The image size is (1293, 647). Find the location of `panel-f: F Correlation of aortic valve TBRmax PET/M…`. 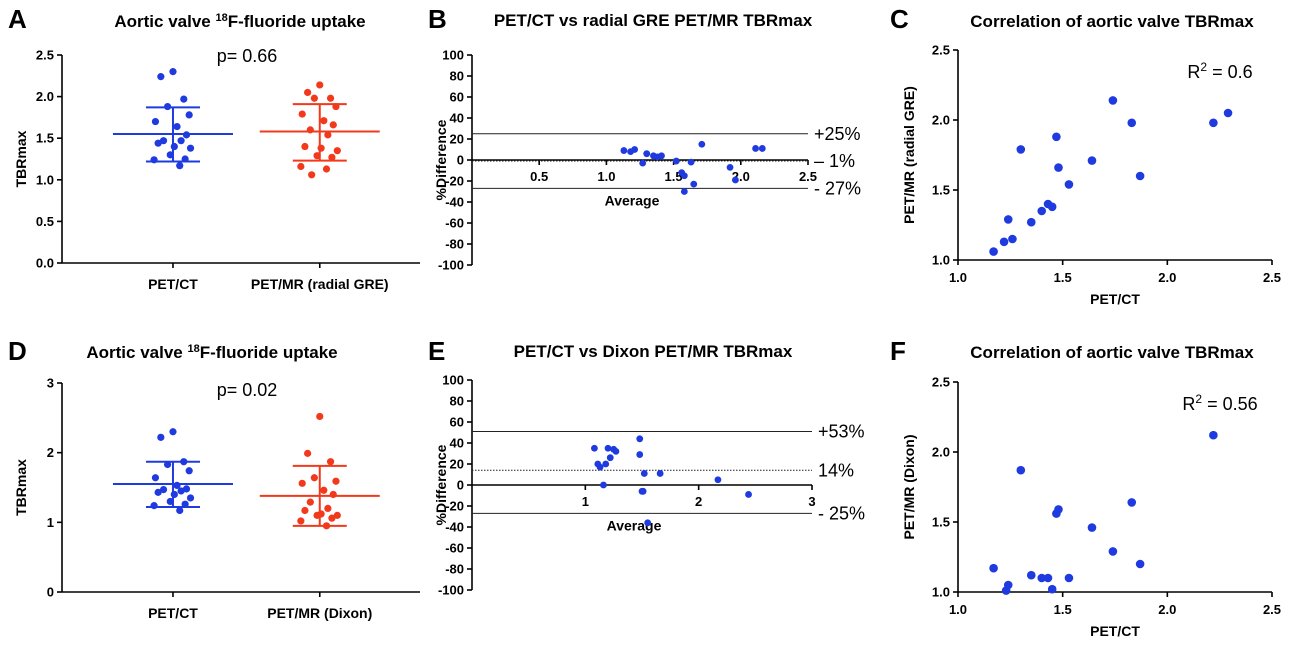

panel-f: F Correlation of aortic valve TBRmax PET/M… is located at coordinates (1085, 487).